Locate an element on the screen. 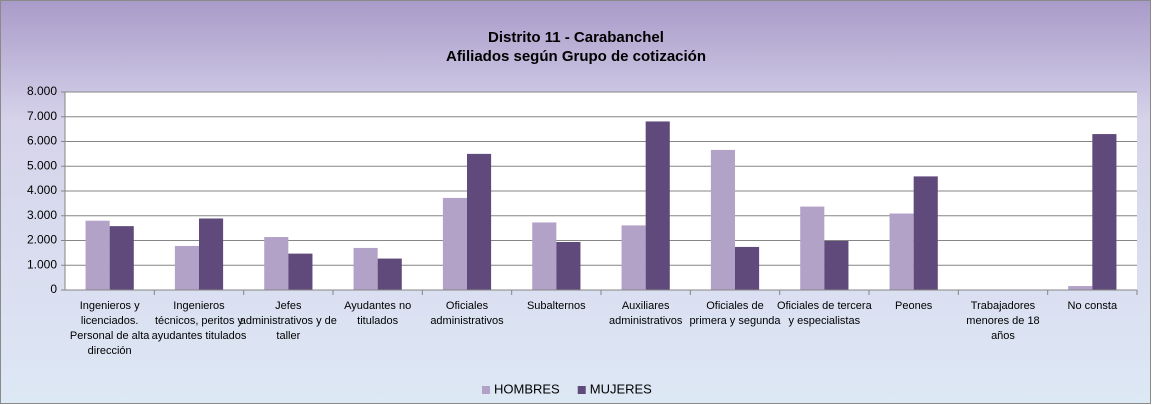  x-tick-label: Oficiales administrativos is located at coordinates (467, 313).